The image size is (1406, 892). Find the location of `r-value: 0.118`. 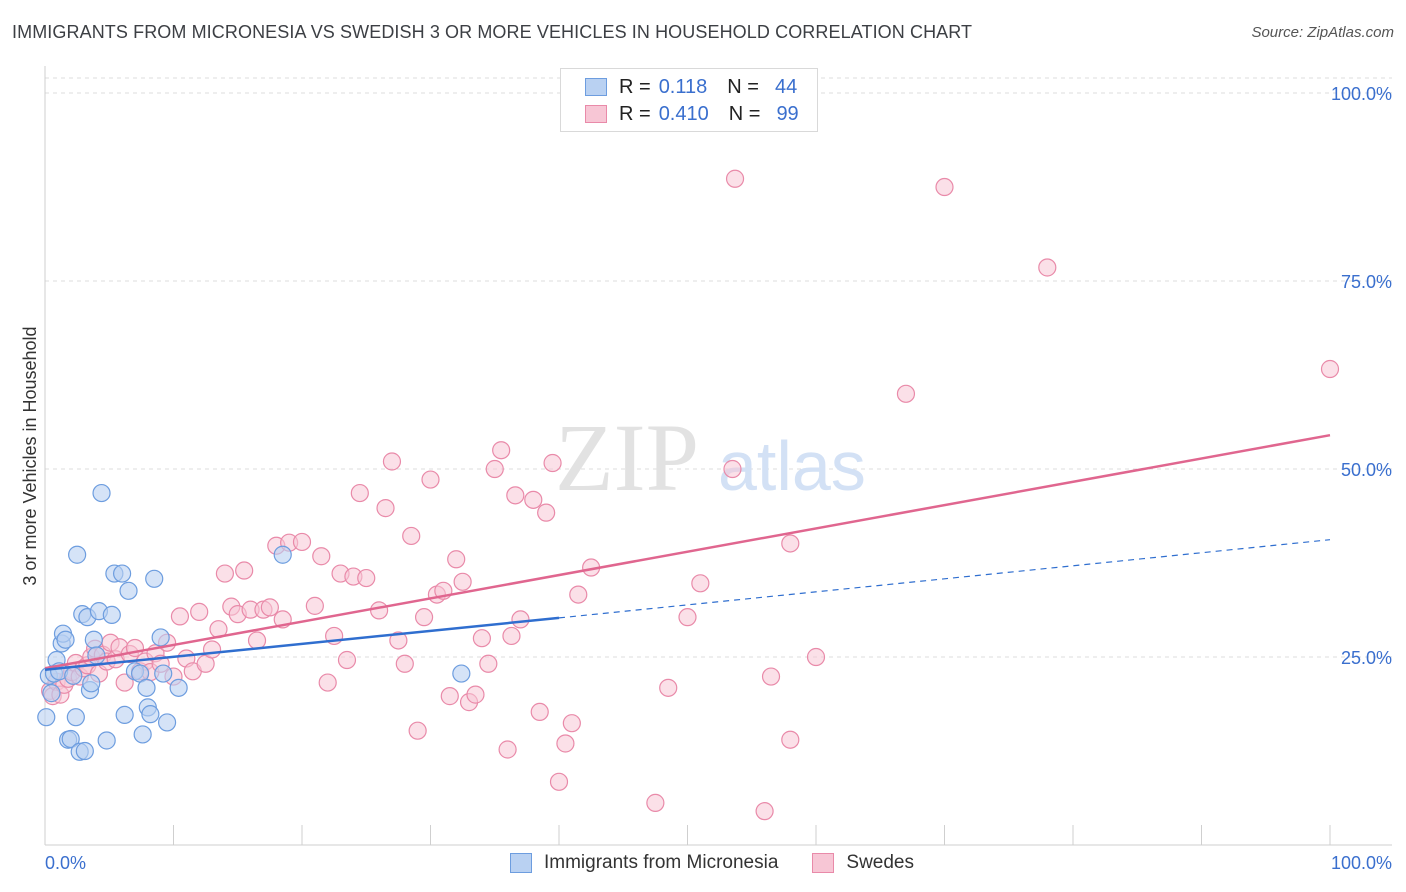

r-value: 0.118 is located at coordinates (683, 86).